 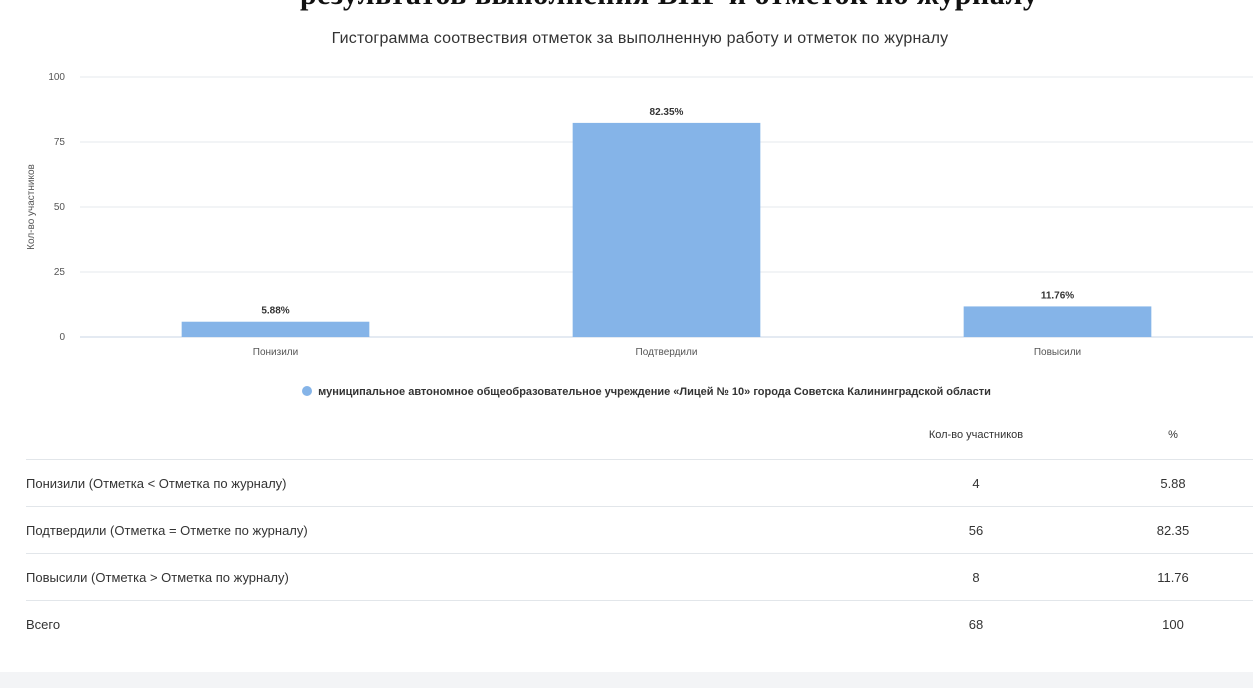 I want to click on y-tick-label: 75, so click(x=60, y=142).